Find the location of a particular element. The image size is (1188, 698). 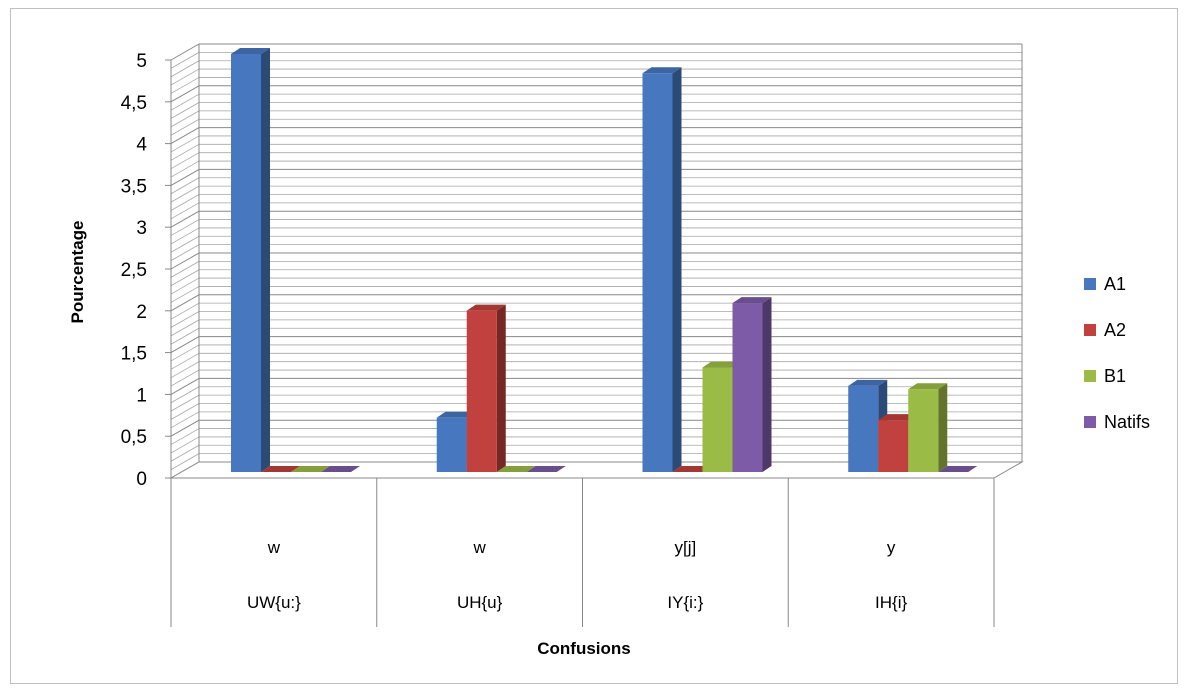

y-tick-label: 4 is located at coordinates (141, 145).